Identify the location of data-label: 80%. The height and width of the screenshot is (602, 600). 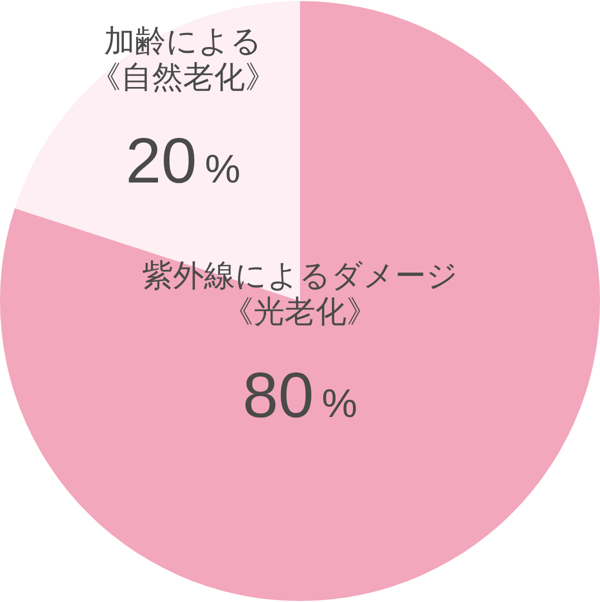
(300, 395).